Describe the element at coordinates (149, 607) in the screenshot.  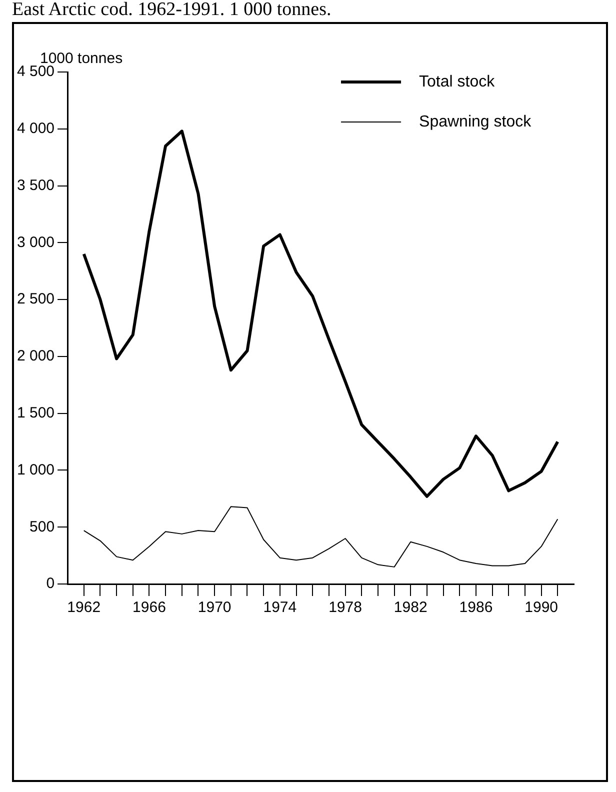
I see `x-tick-label: 1966` at that location.